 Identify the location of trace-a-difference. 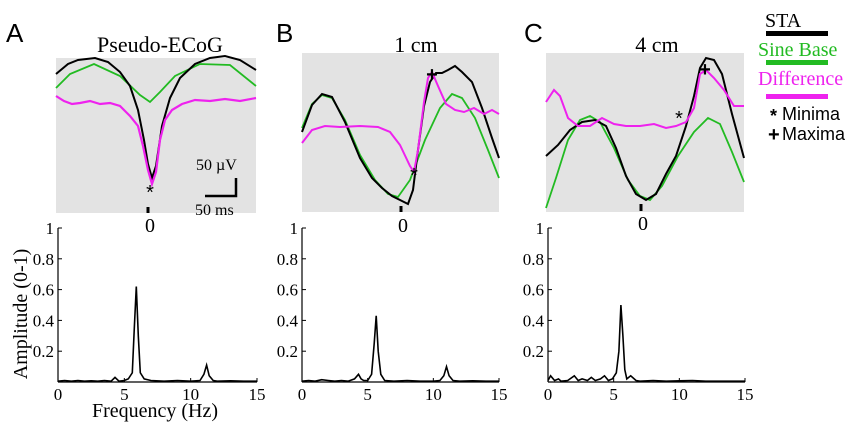
(156, 141).